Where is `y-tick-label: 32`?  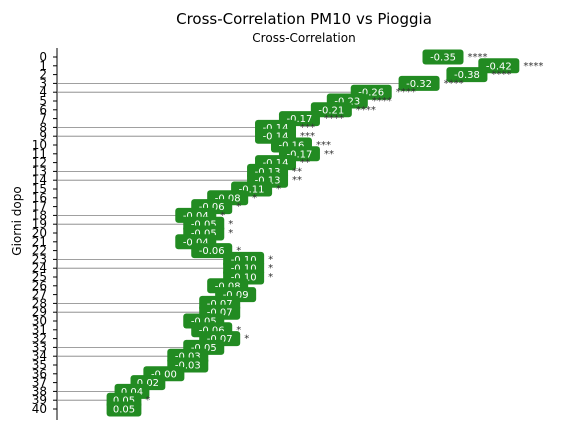
y-tick-label: 32 is located at coordinates (39, 339).